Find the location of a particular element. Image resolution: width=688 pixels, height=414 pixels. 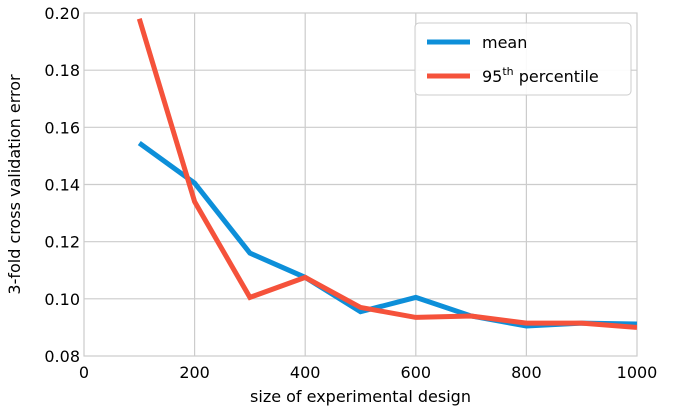

y-tick-label: 0.20 is located at coordinates (62, 13).